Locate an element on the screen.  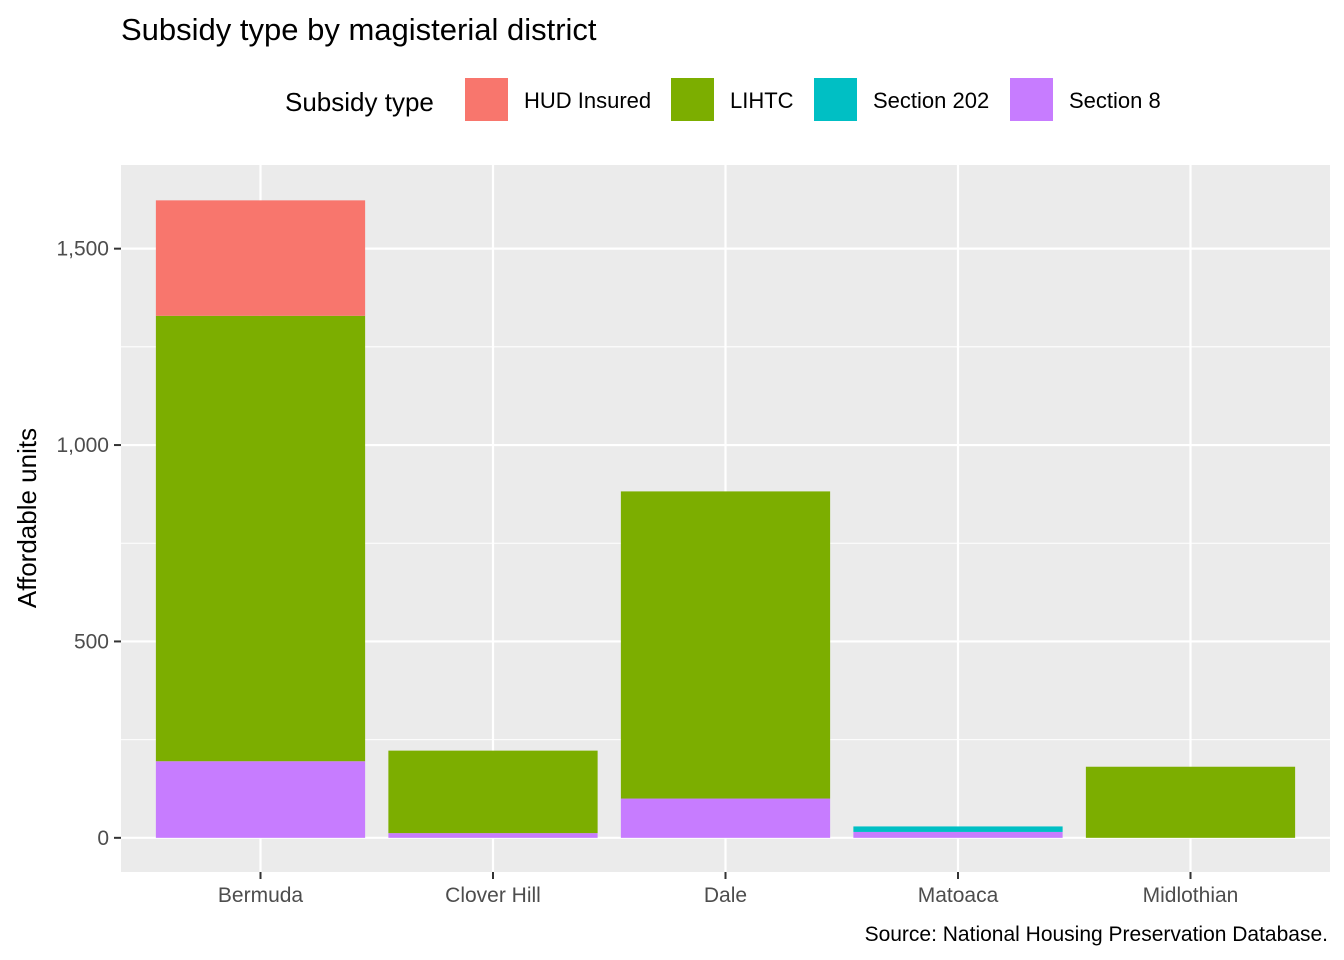
bar-dale-lihtc is located at coordinates (725, 645).